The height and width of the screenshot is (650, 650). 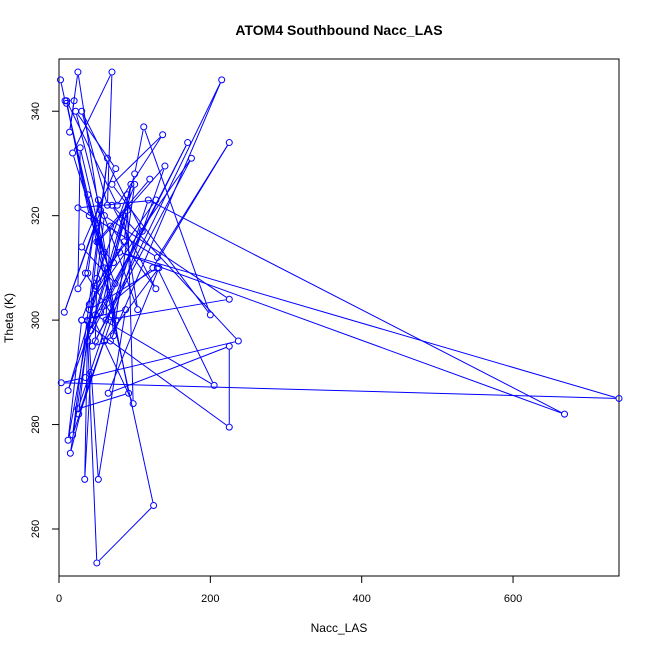 I want to click on x-tick-label: 0, so click(x=59, y=599).